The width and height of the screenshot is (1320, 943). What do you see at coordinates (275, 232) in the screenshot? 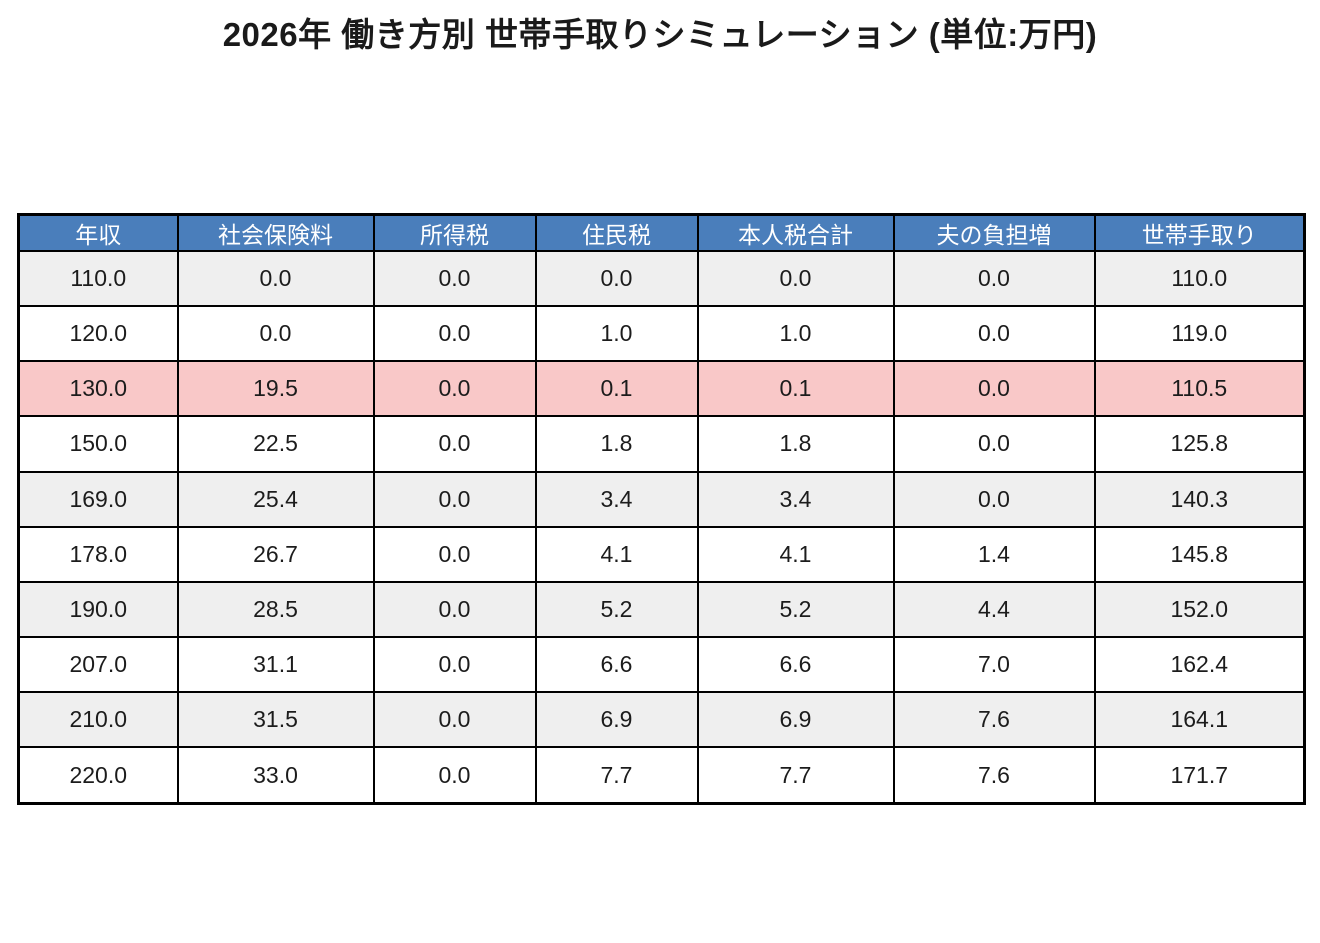
I see `column-header: 社会保険料` at bounding box center [275, 232].